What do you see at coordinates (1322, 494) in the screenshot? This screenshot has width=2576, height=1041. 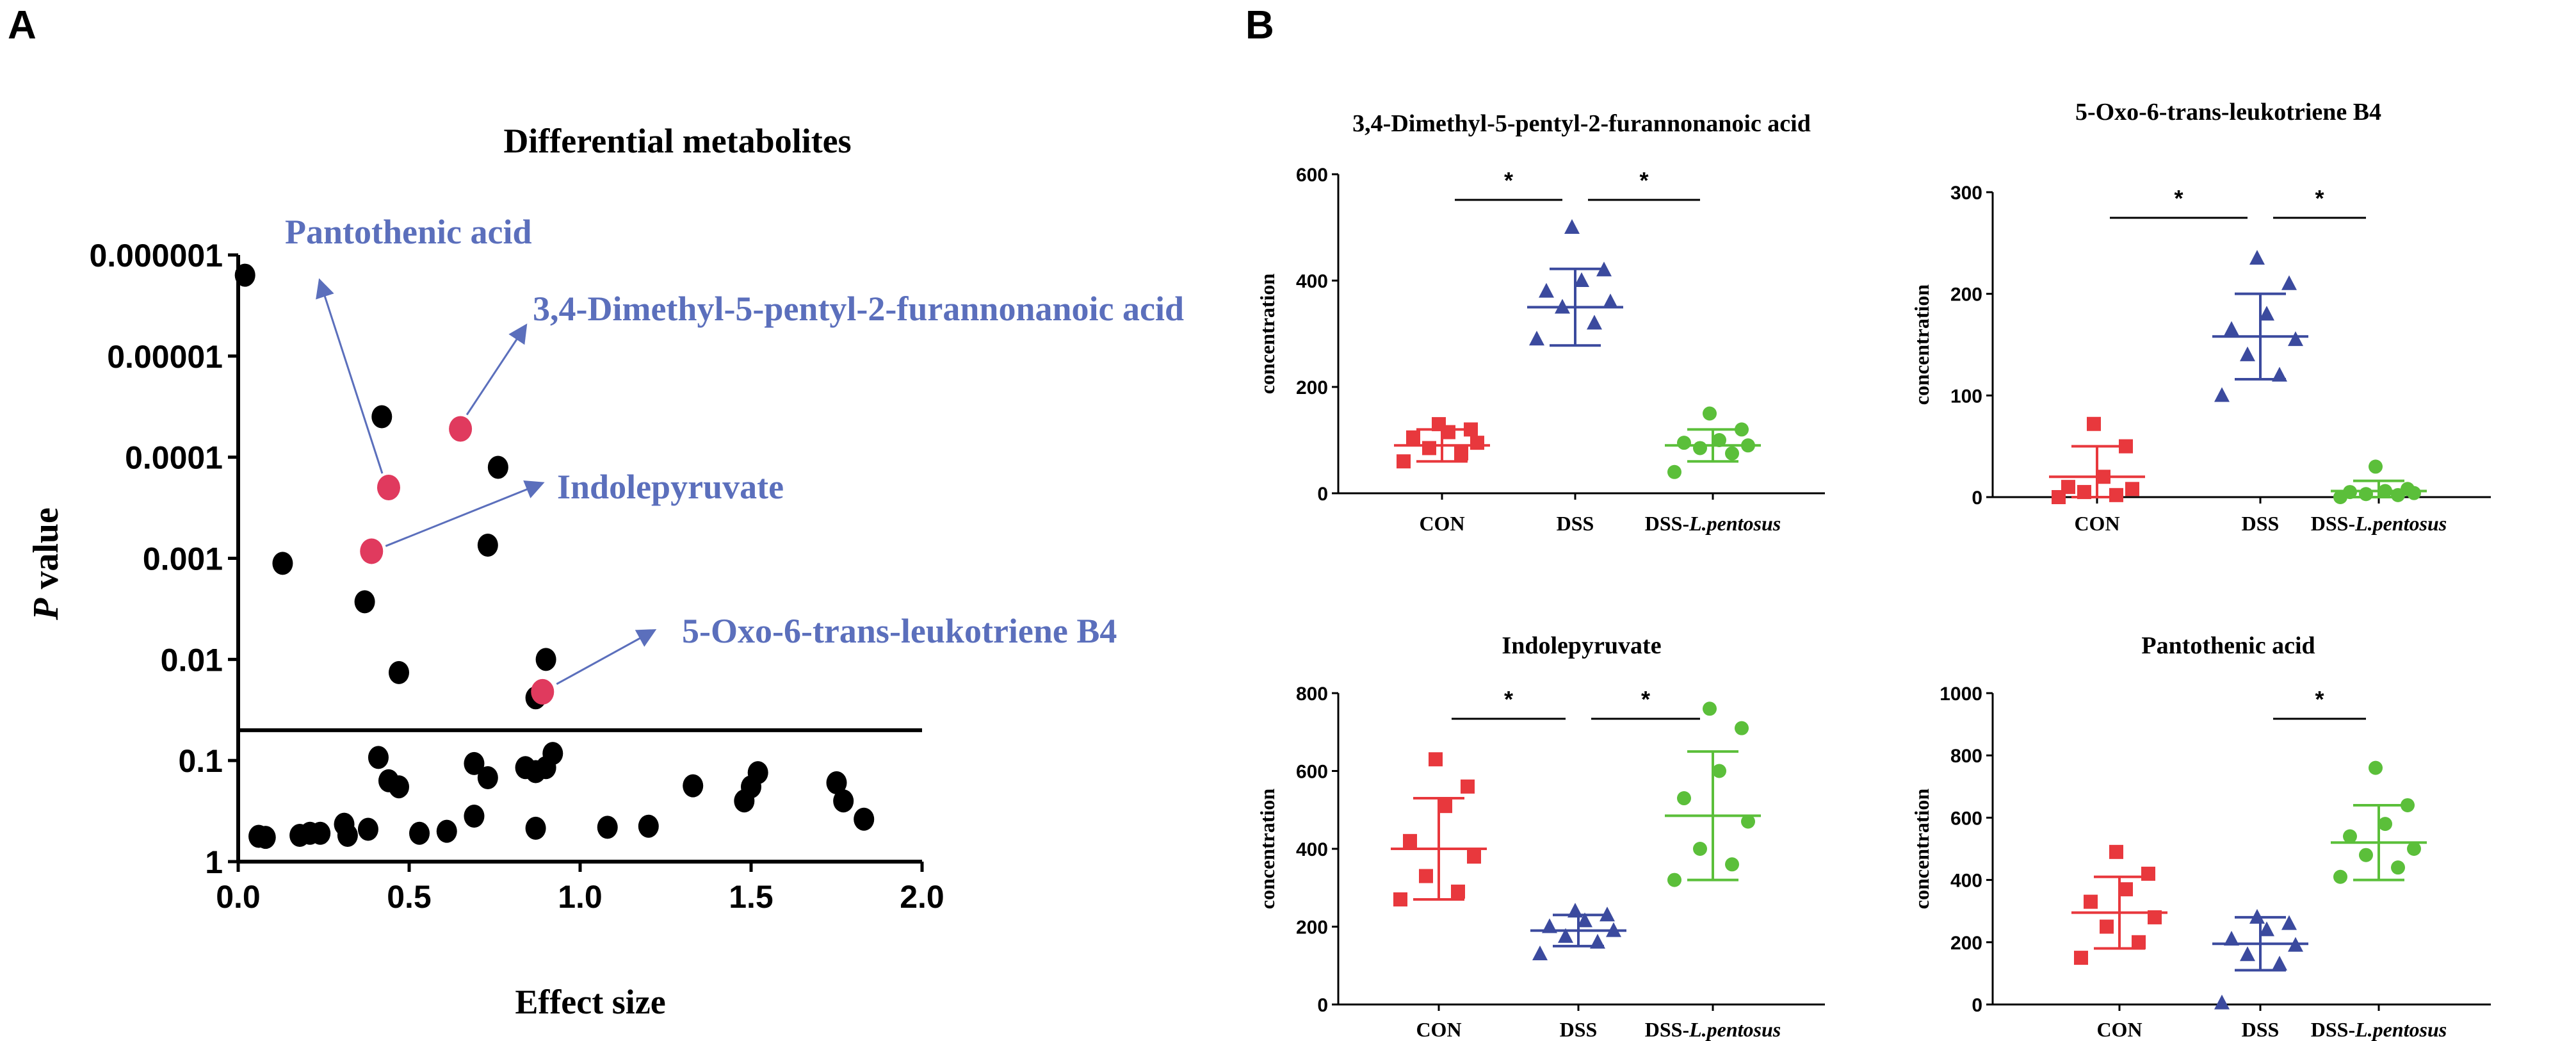 I see `furannonanoic-y-tick-label: 0` at bounding box center [1322, 494].